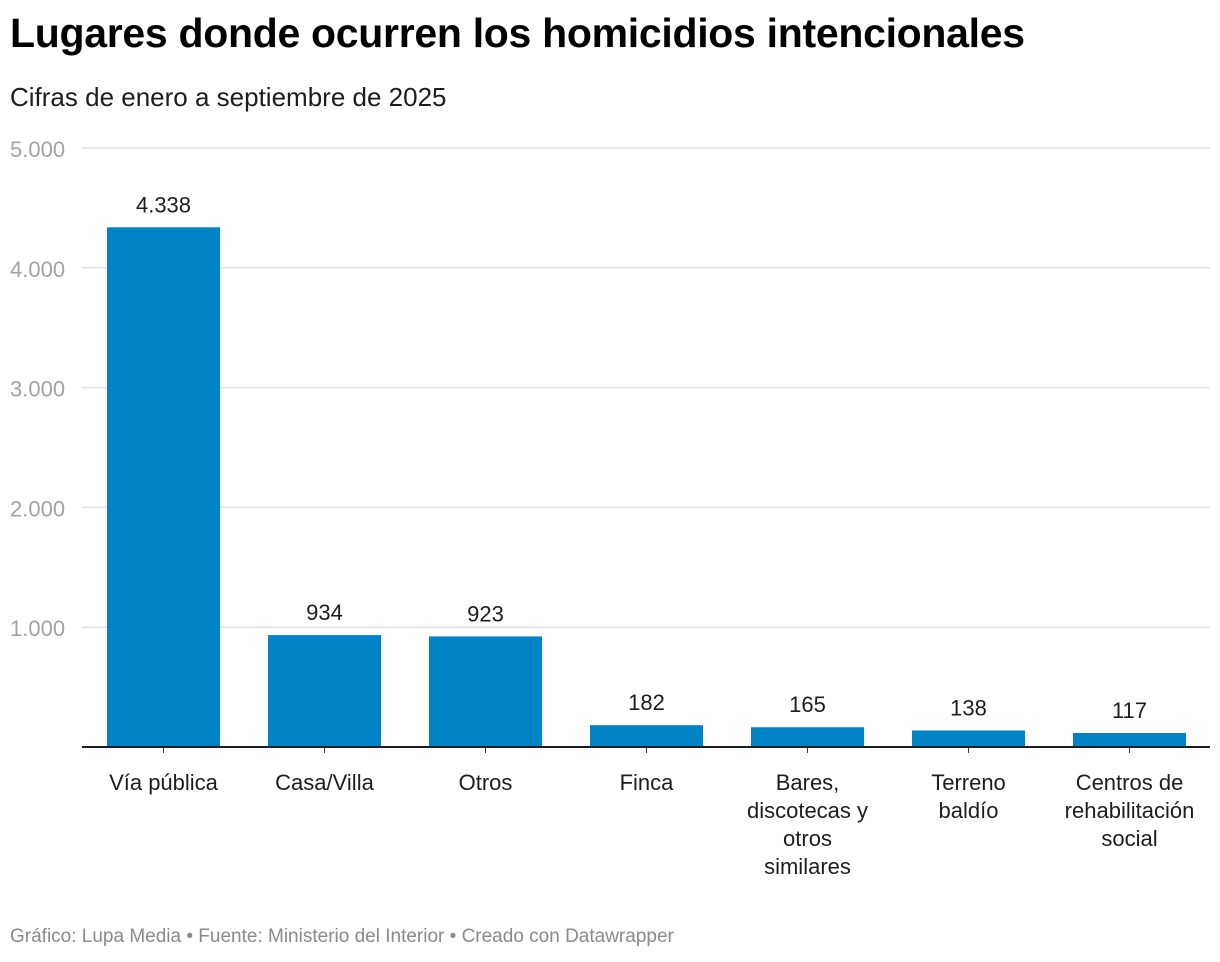  What do you see at coordinates (163, 204) in the screenshot?
I see `data-label: 4.338` at bounding box center [163, 204].